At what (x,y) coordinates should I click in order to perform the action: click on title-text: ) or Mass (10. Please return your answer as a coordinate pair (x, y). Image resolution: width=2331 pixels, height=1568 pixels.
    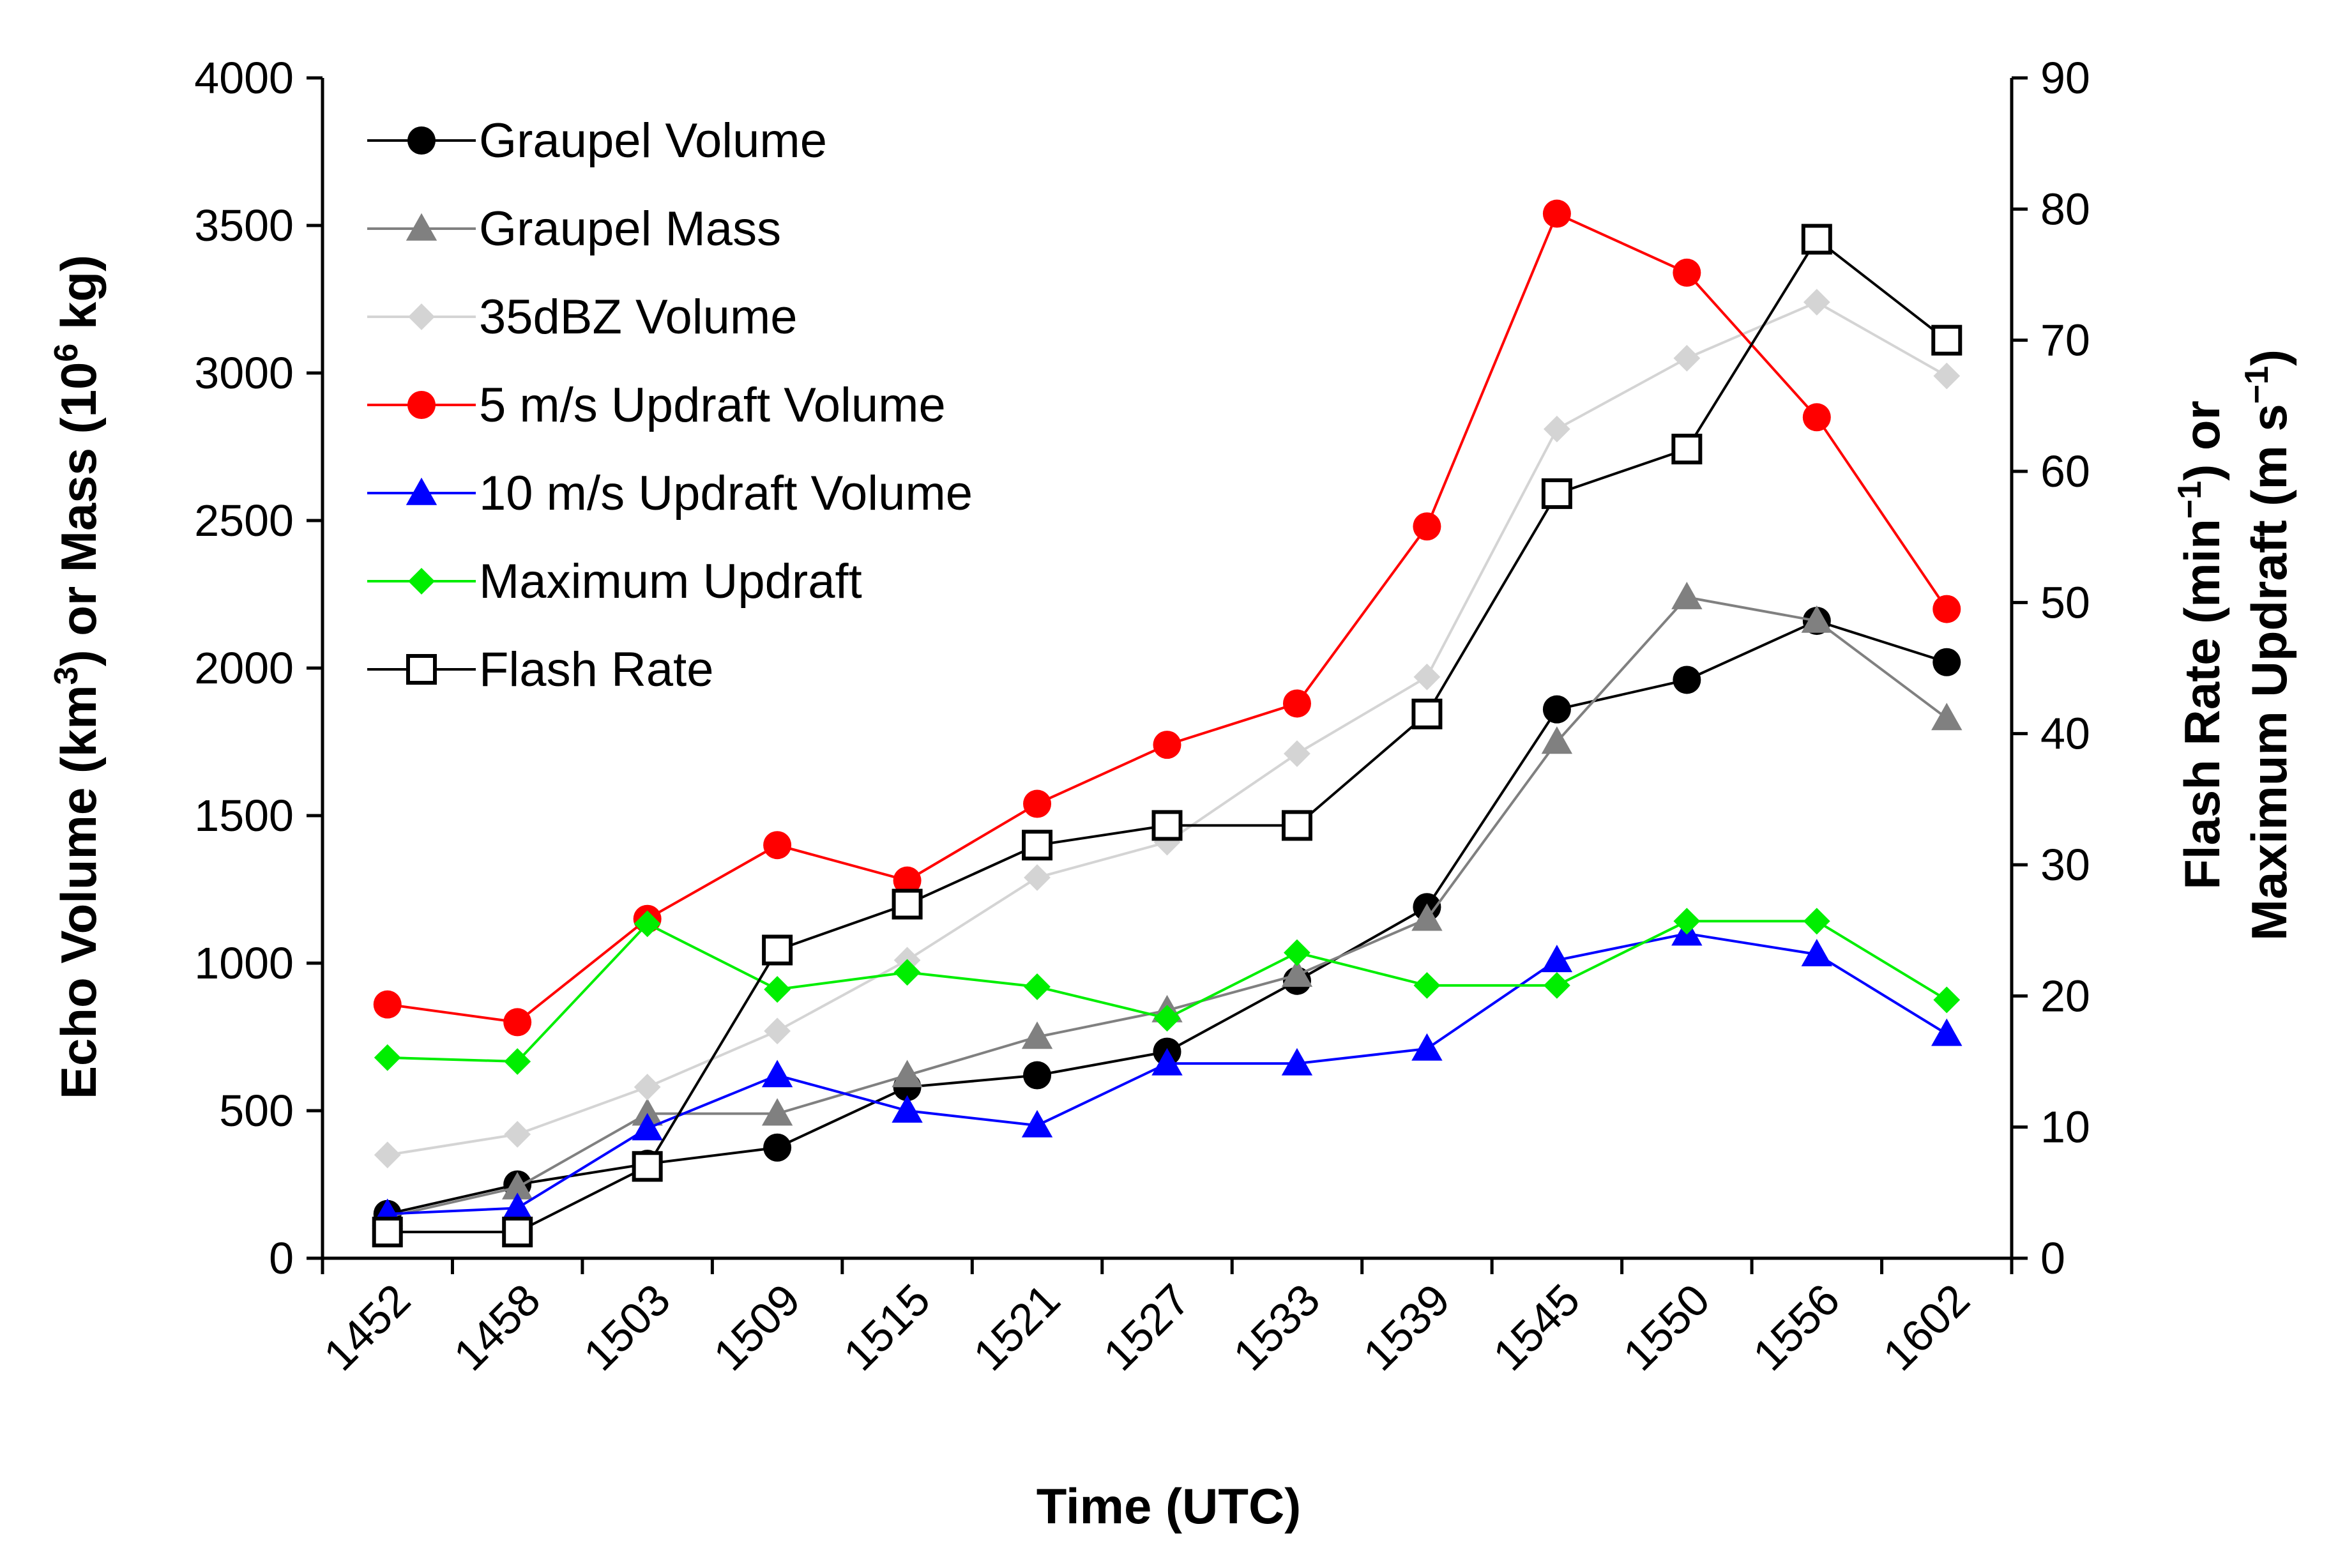
    Looking at the image, I should click on (78, 514).